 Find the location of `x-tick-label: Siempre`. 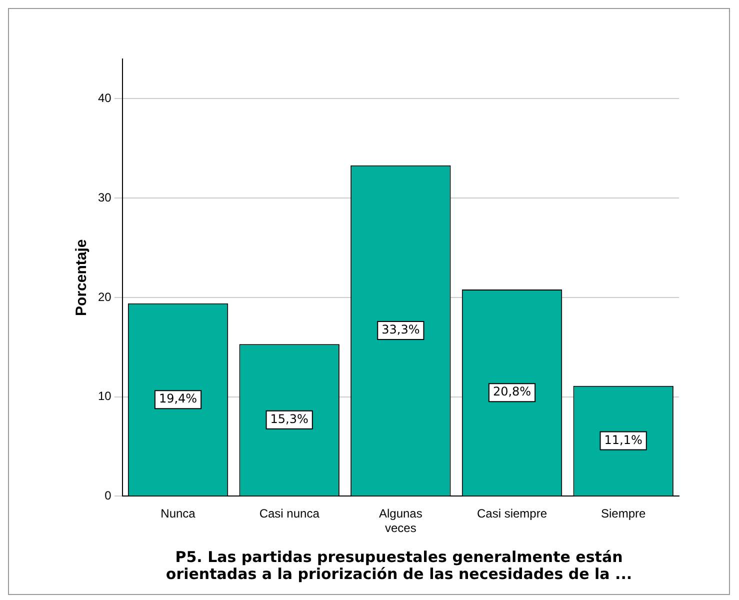

x-tick-label: Siempre is located at coordinates (623, 513).